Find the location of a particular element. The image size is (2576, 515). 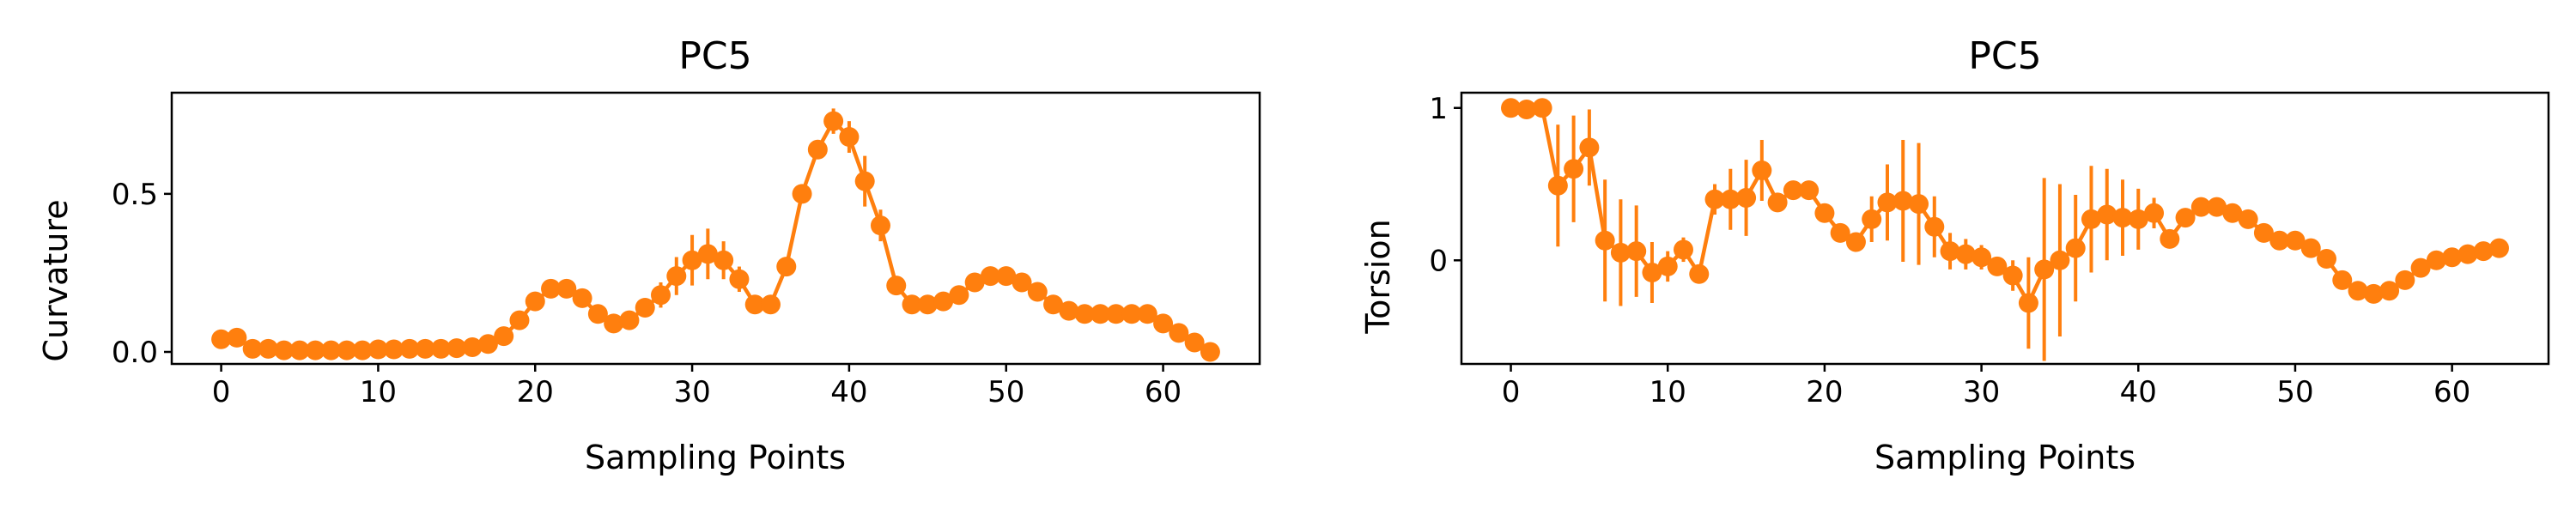

curvature-ytick-label: 0.0 is located at coordinates (135, 353).